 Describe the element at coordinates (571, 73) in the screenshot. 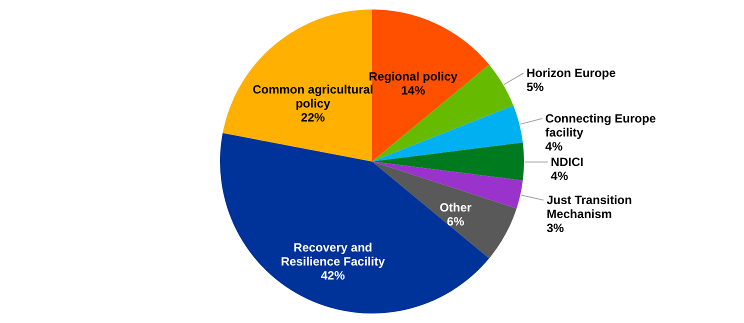

I see `slice-label: Horizon Europe` at that location.